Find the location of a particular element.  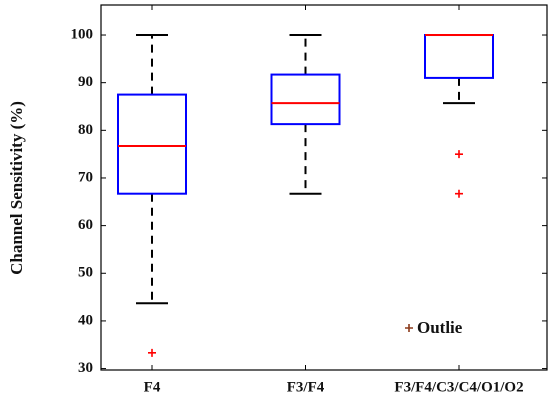

y-tick-label: 90 is located at coordinates (85, 82).